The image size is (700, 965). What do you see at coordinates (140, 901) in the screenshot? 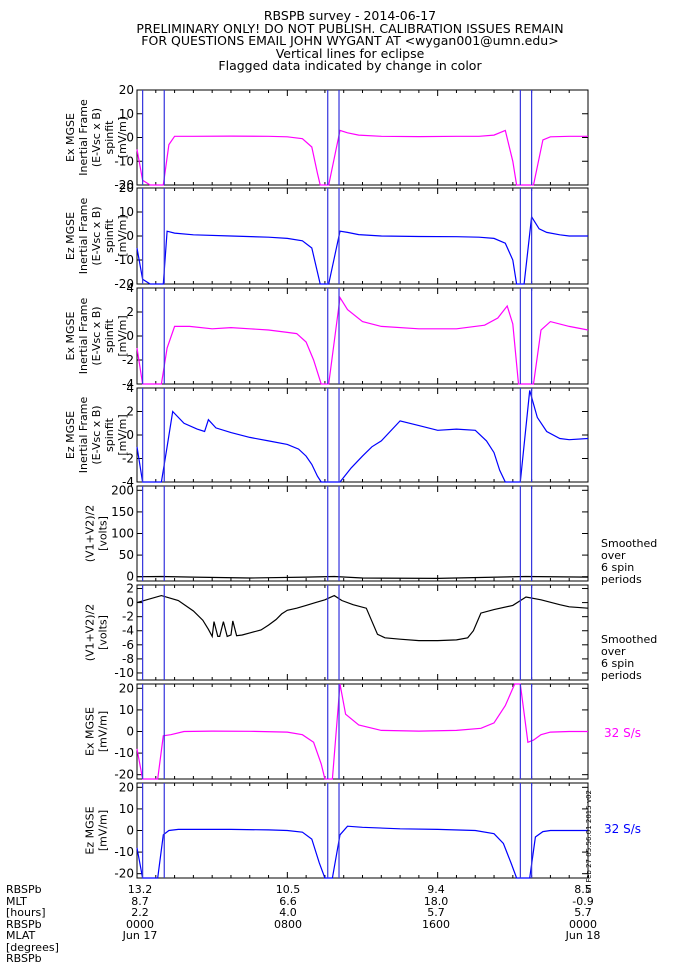
I see `footer-value: 8.7` at bounding box center [140, 901].